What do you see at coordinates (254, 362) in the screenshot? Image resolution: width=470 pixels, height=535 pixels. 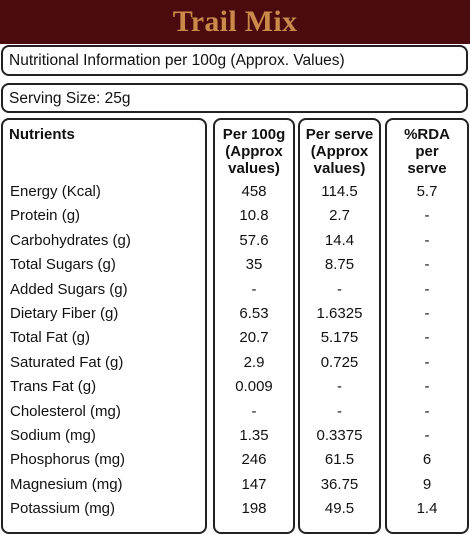 I see `per-100g-cell: 2.9` at bounding box center [254, 362].